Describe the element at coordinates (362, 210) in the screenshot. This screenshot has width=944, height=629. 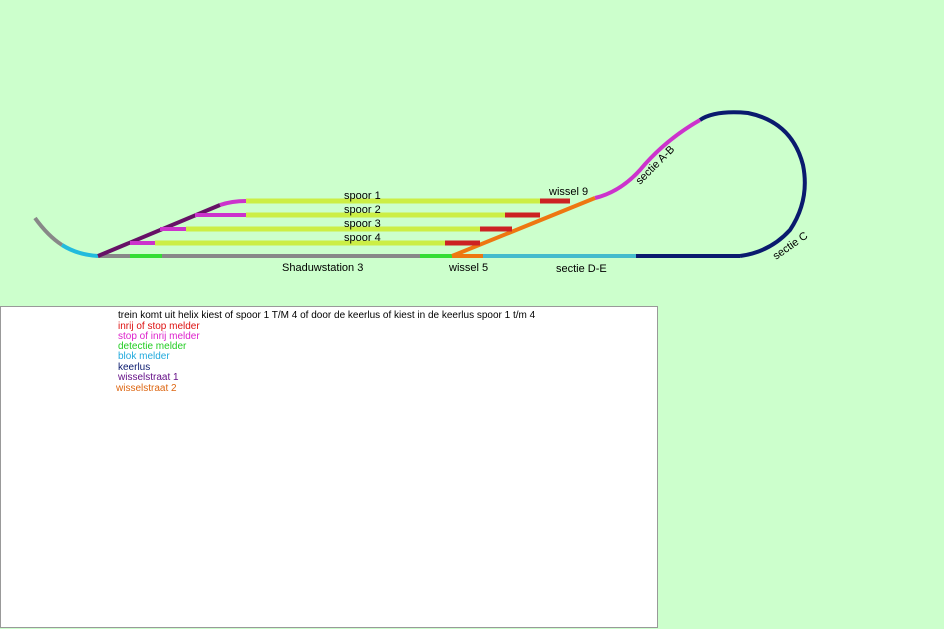
I see `spoor-label: spoor 2` at that location.